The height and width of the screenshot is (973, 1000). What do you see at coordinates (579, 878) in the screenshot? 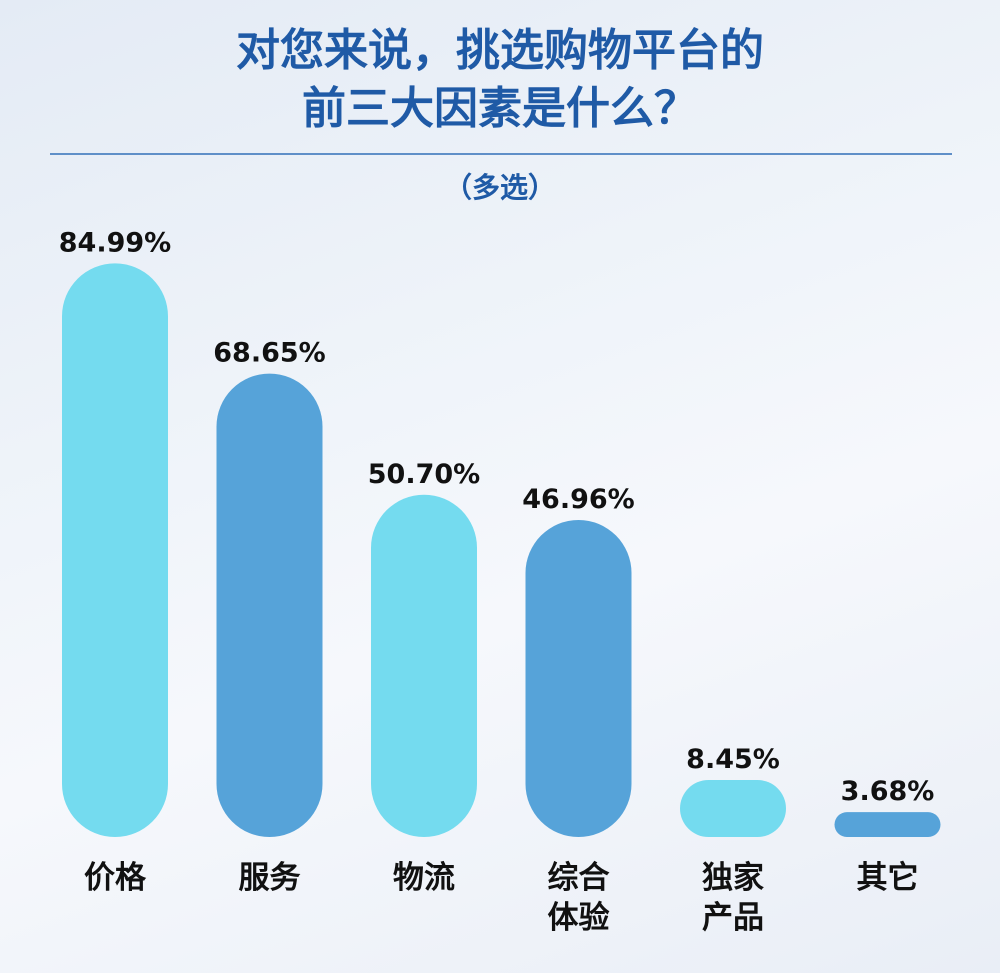
I see `category-label-3-line-0: 综合` at bounding box center [579, 878].